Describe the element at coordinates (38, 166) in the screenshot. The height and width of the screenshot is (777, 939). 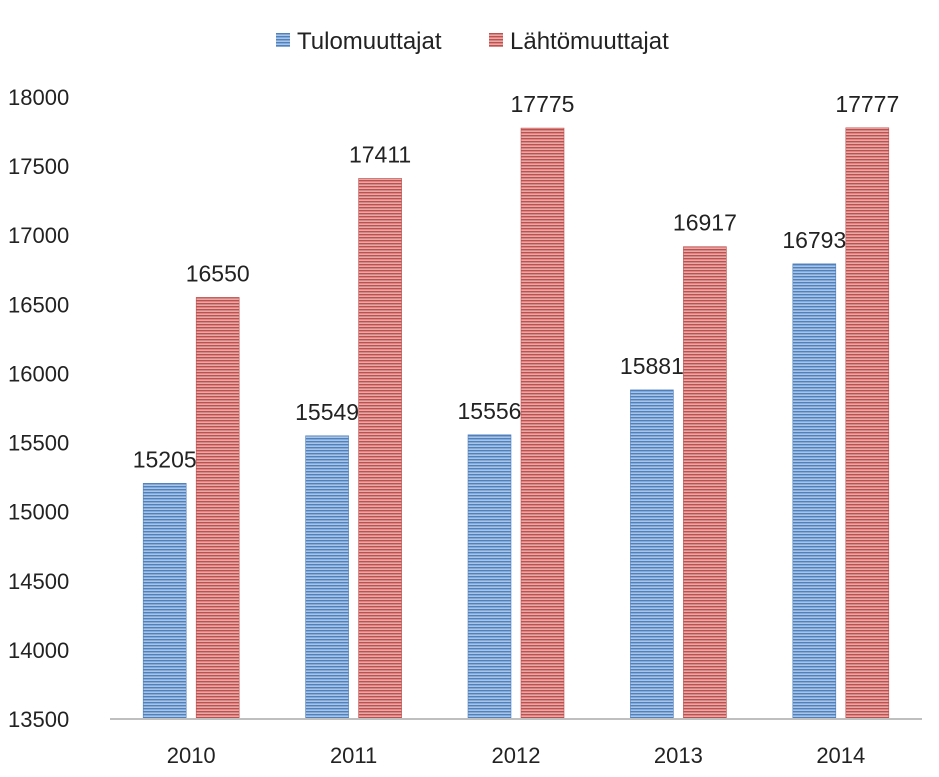
I see `y-tick-label: 17500` at that location.